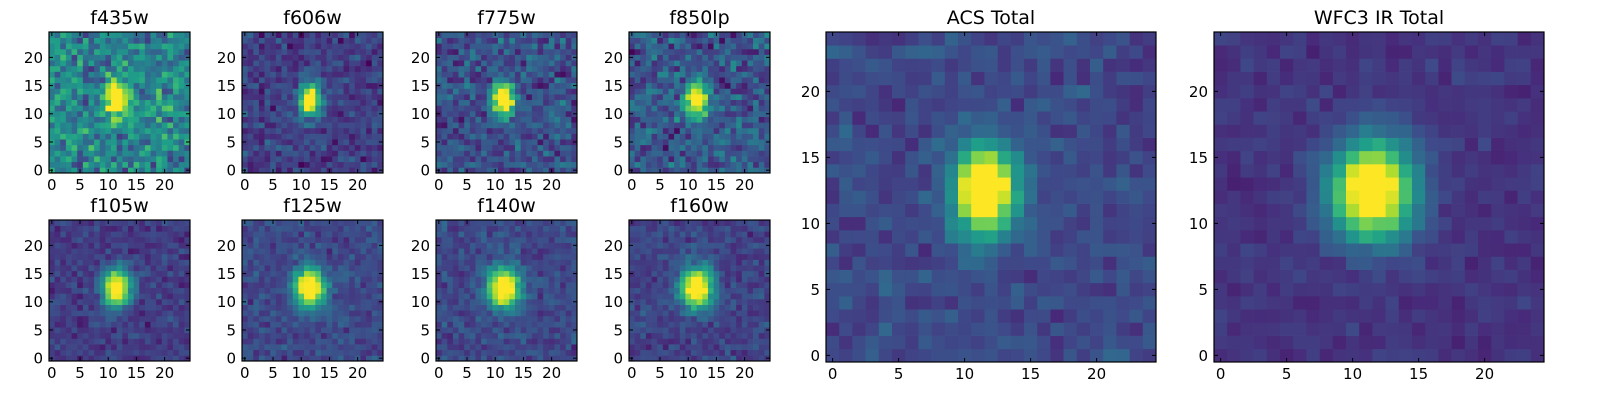 The height and width of the screenshot is (400, 1600). I want to click on y-tick-label: 15, so click(226, 274).